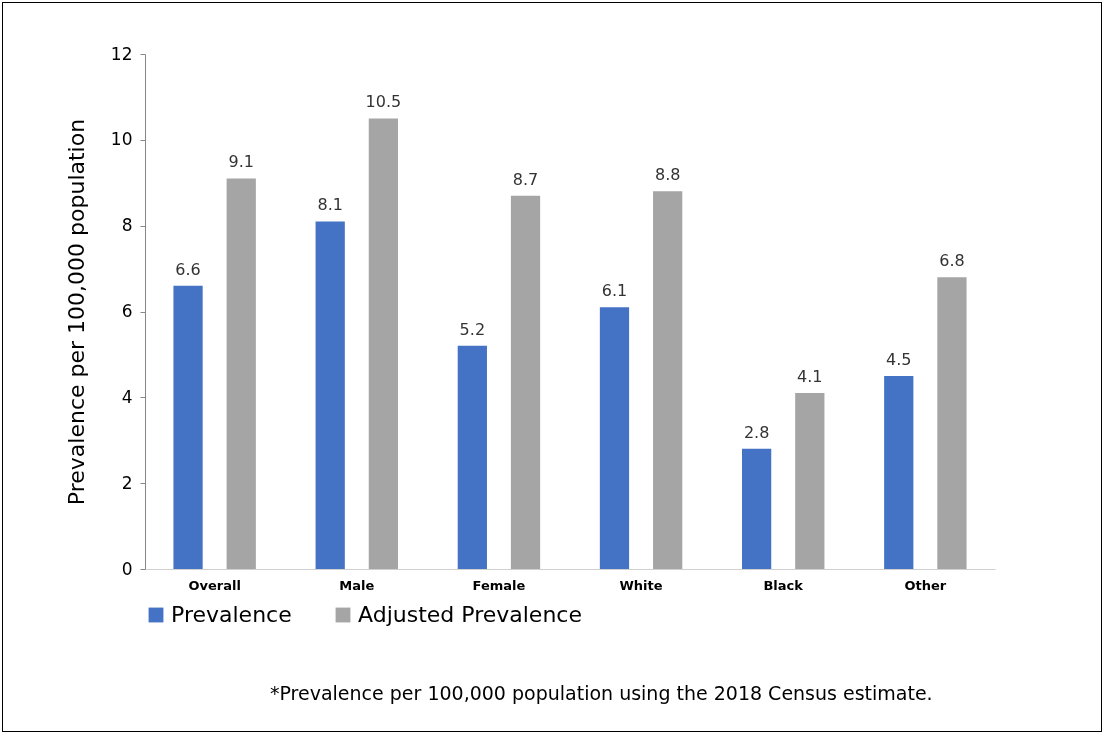 The width and height of the screenshot is (1106, 736). Describe the element at coordinates (330, 205) in the screenshot. I see `data-label: 8.1` at that location.